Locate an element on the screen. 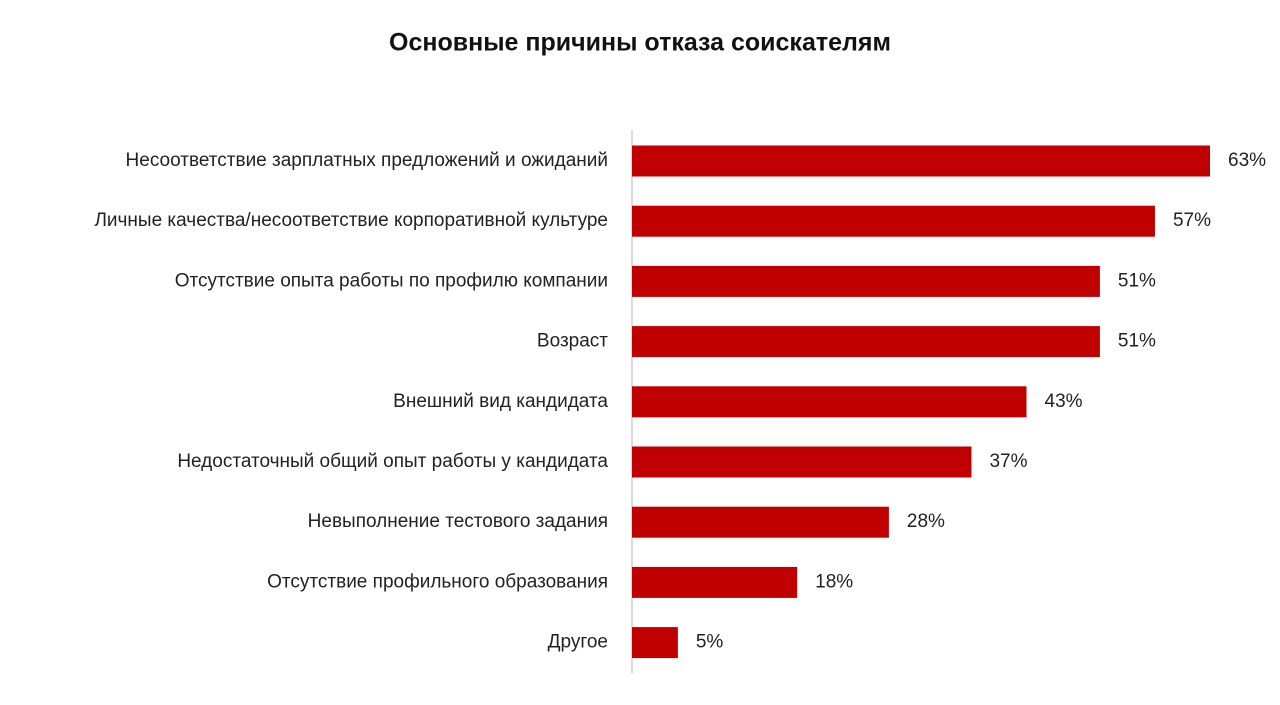  value-label: 5% is located at coordinates (710, 642).